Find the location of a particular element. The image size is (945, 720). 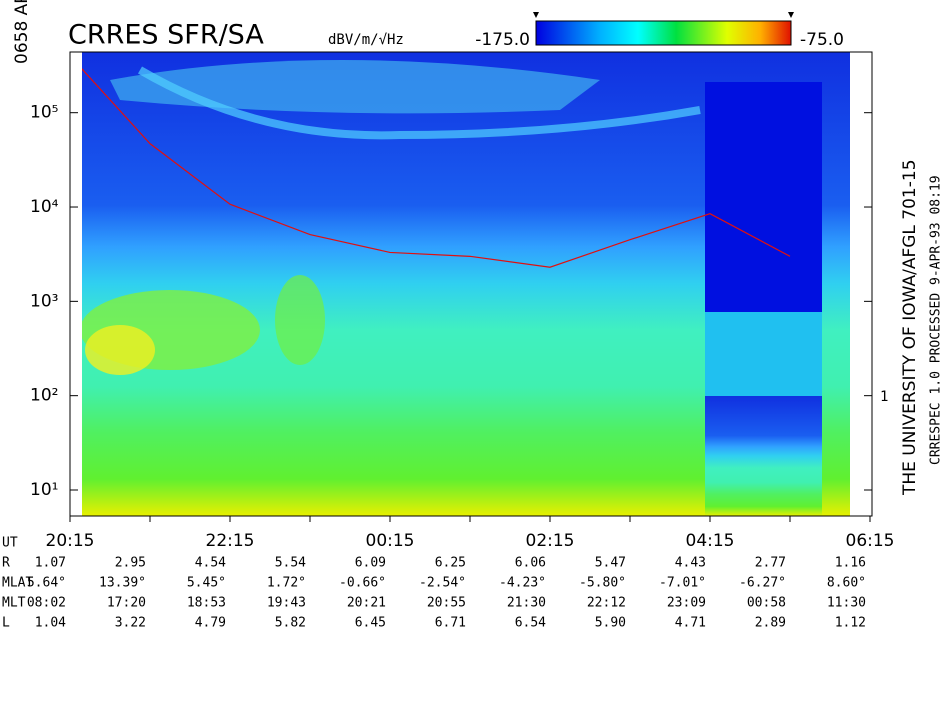

right-axis-tick: 1 is located at coordinates (884, 397).